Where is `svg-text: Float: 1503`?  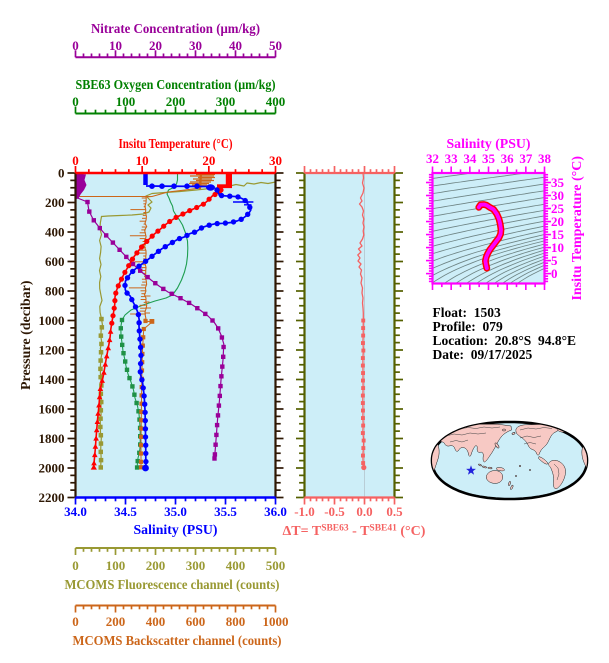
svg-text: Float: 1503 is located at coordinates (467, 312).